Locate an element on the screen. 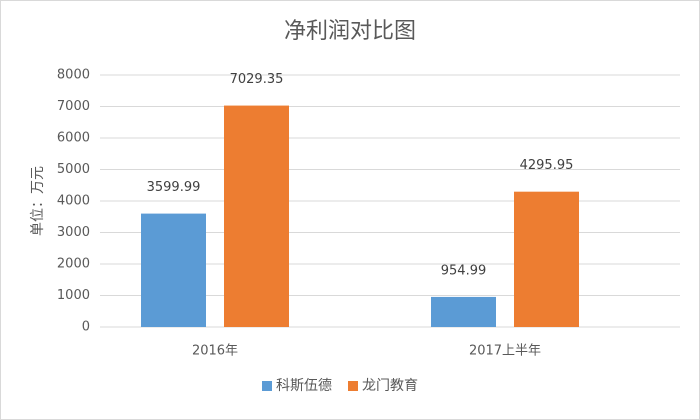  y-axis-label: 单位：万元 is located at coordinates (38, 201).